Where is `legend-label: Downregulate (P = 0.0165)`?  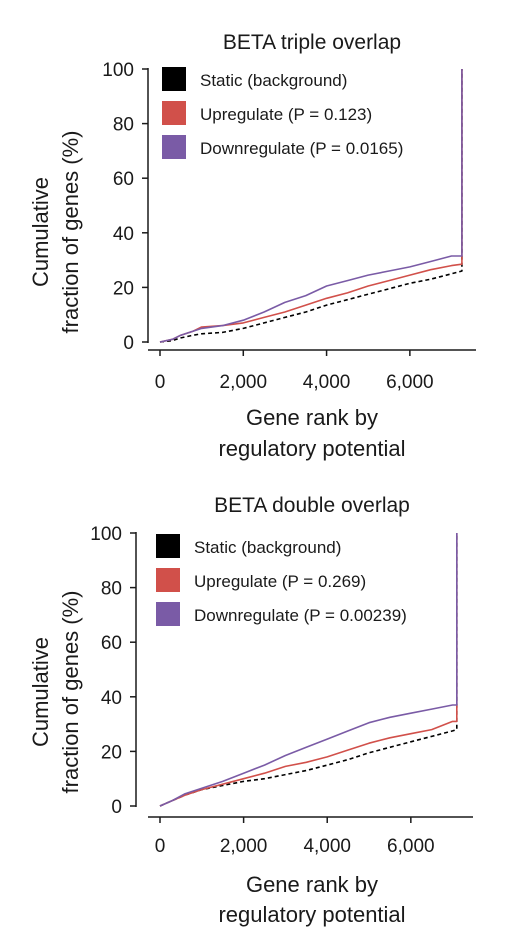
legend-label: Downregulate (P = 0.0165) is located at coordinates (301, 148).